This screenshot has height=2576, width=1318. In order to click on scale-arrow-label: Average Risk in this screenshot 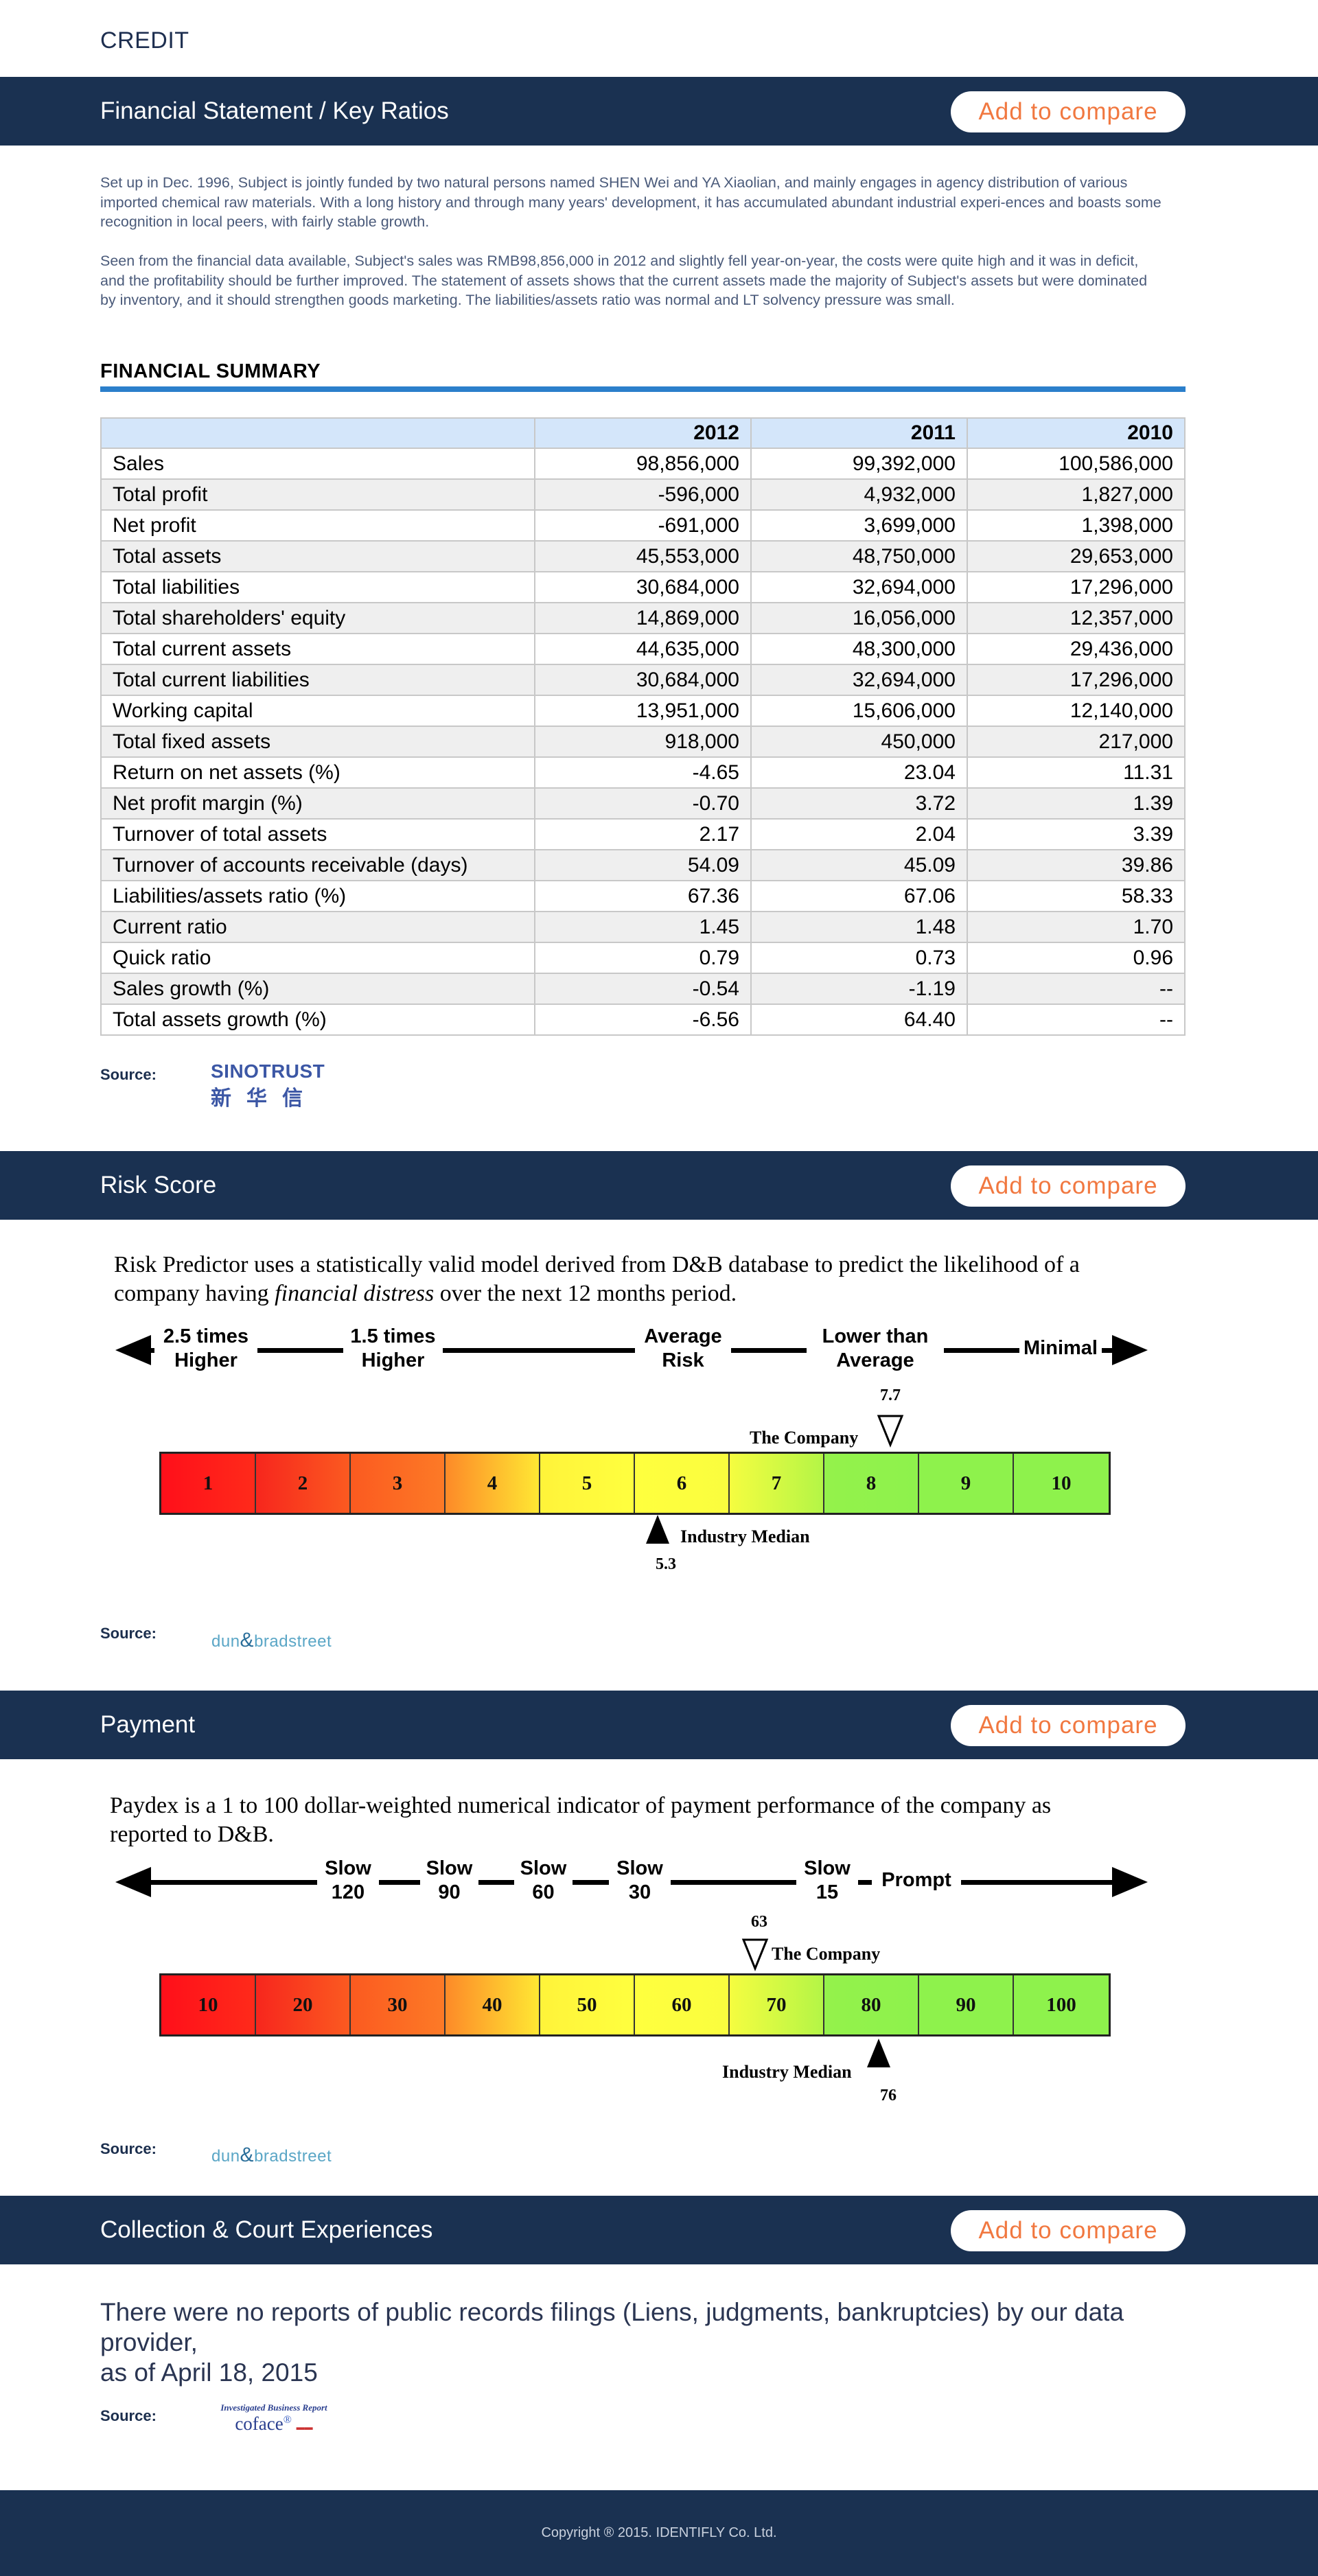, I will do `click(683, 1349)`.